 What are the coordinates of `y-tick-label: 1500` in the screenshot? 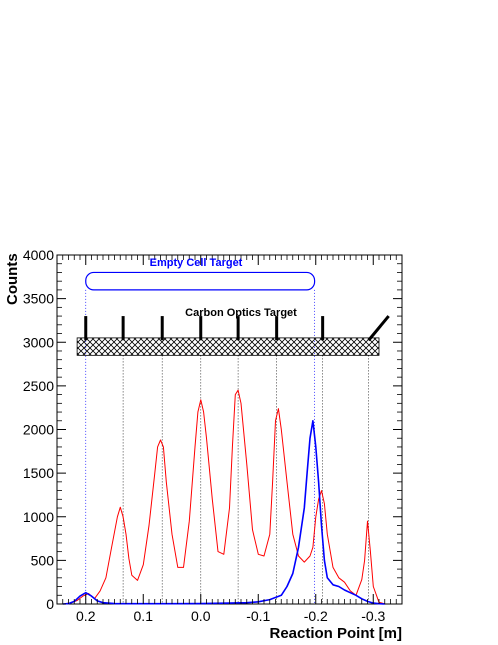 It's located at (38, 473).